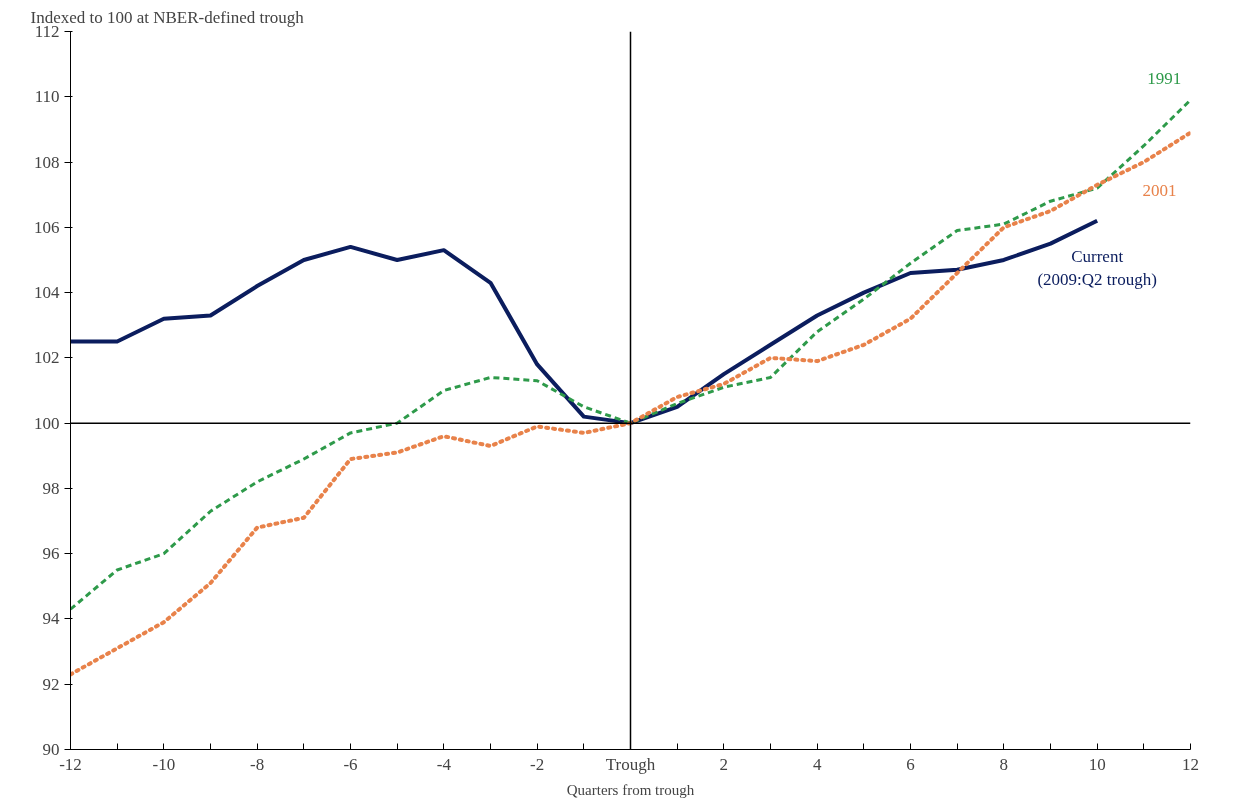  What do you see at coordinates (47, 423) in the screenshot?
I see `y-tick-label: 100` at bounding box center [47, 423].